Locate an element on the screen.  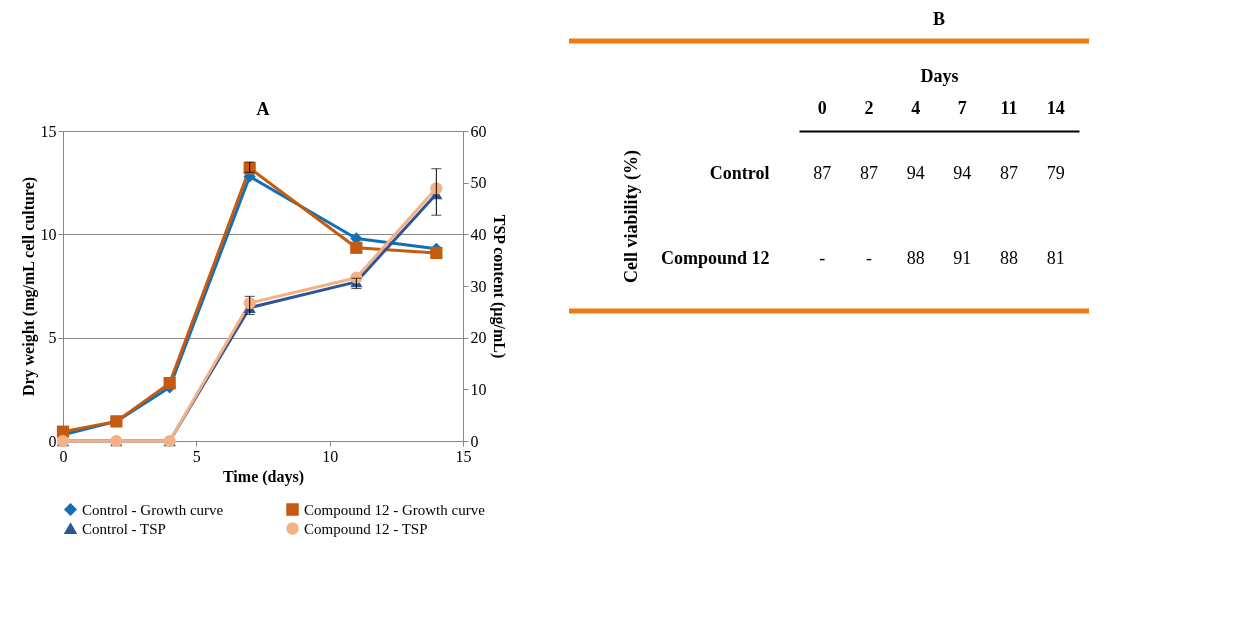
legend-label: Control - Growth curve is located at coordinates (153, 509).